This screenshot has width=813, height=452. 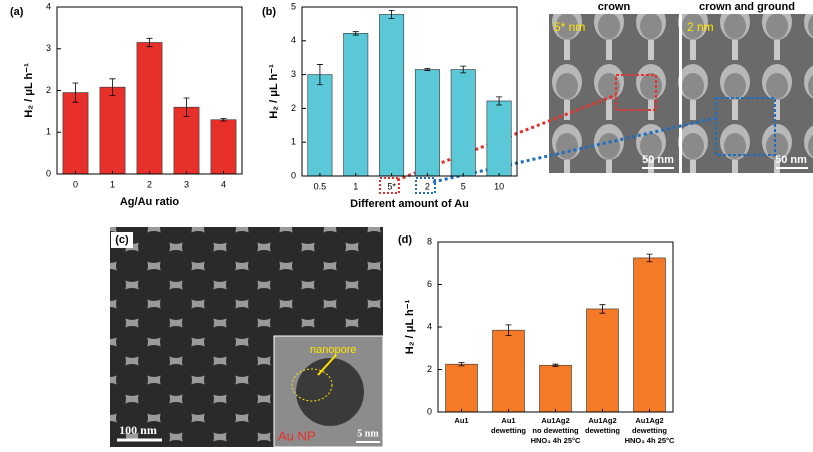 I want to click on x-tick-label: 5, so click(x=463, y=186).